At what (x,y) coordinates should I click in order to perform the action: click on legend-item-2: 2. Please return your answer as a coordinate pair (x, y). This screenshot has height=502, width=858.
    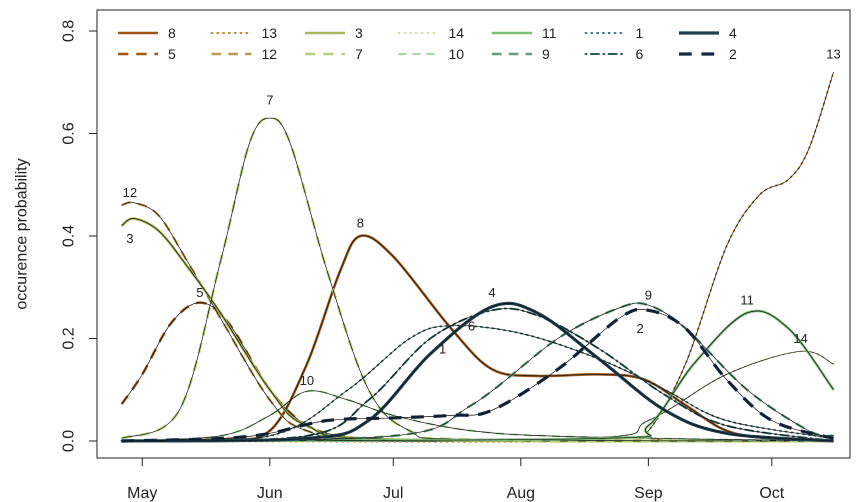
    Looking at the image, I should click on (708, 54).